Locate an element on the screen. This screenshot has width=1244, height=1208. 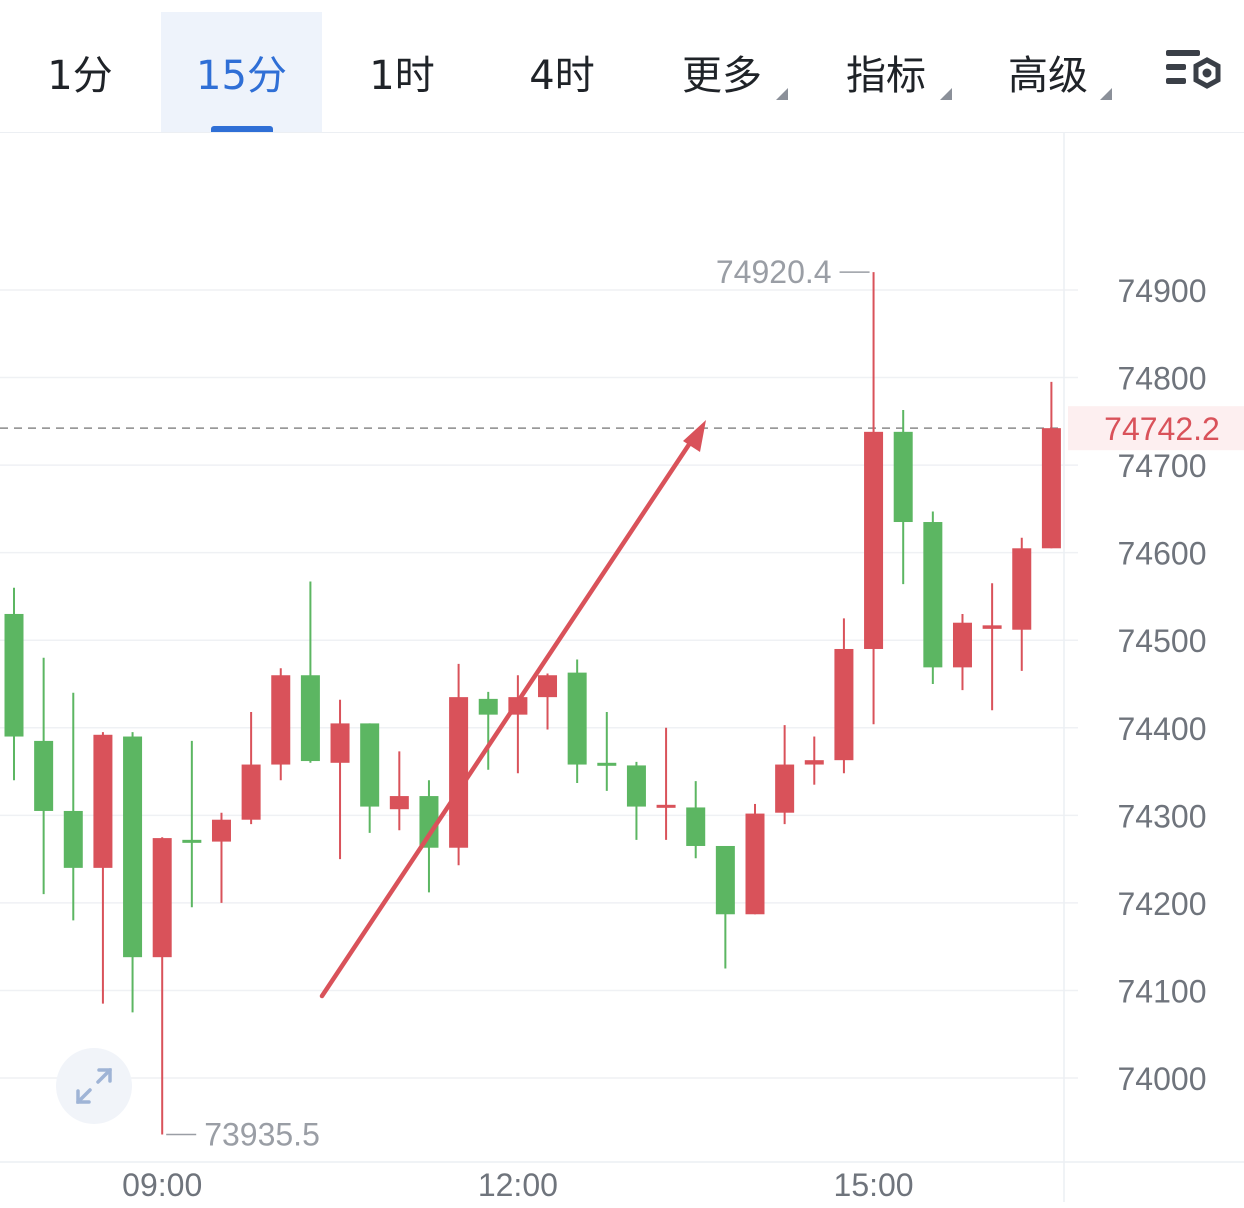
tab-more-label: 更多 is located at coordinates (722, 76).